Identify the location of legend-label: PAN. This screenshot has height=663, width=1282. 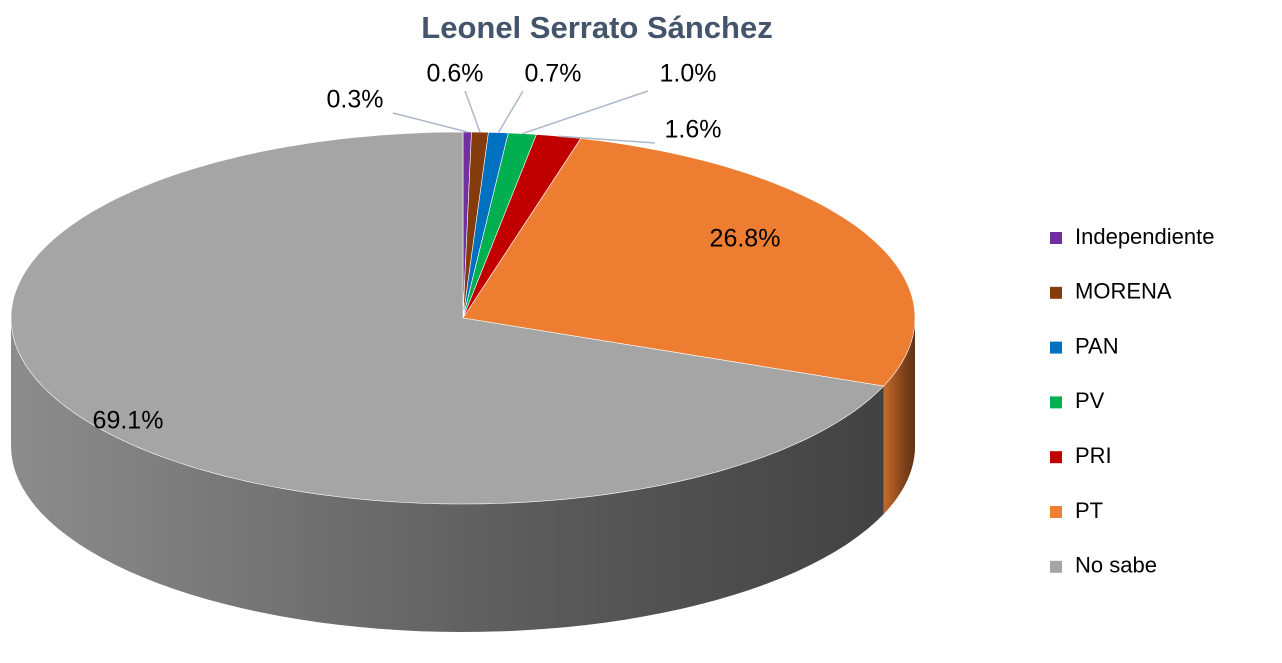
(1097, 345).